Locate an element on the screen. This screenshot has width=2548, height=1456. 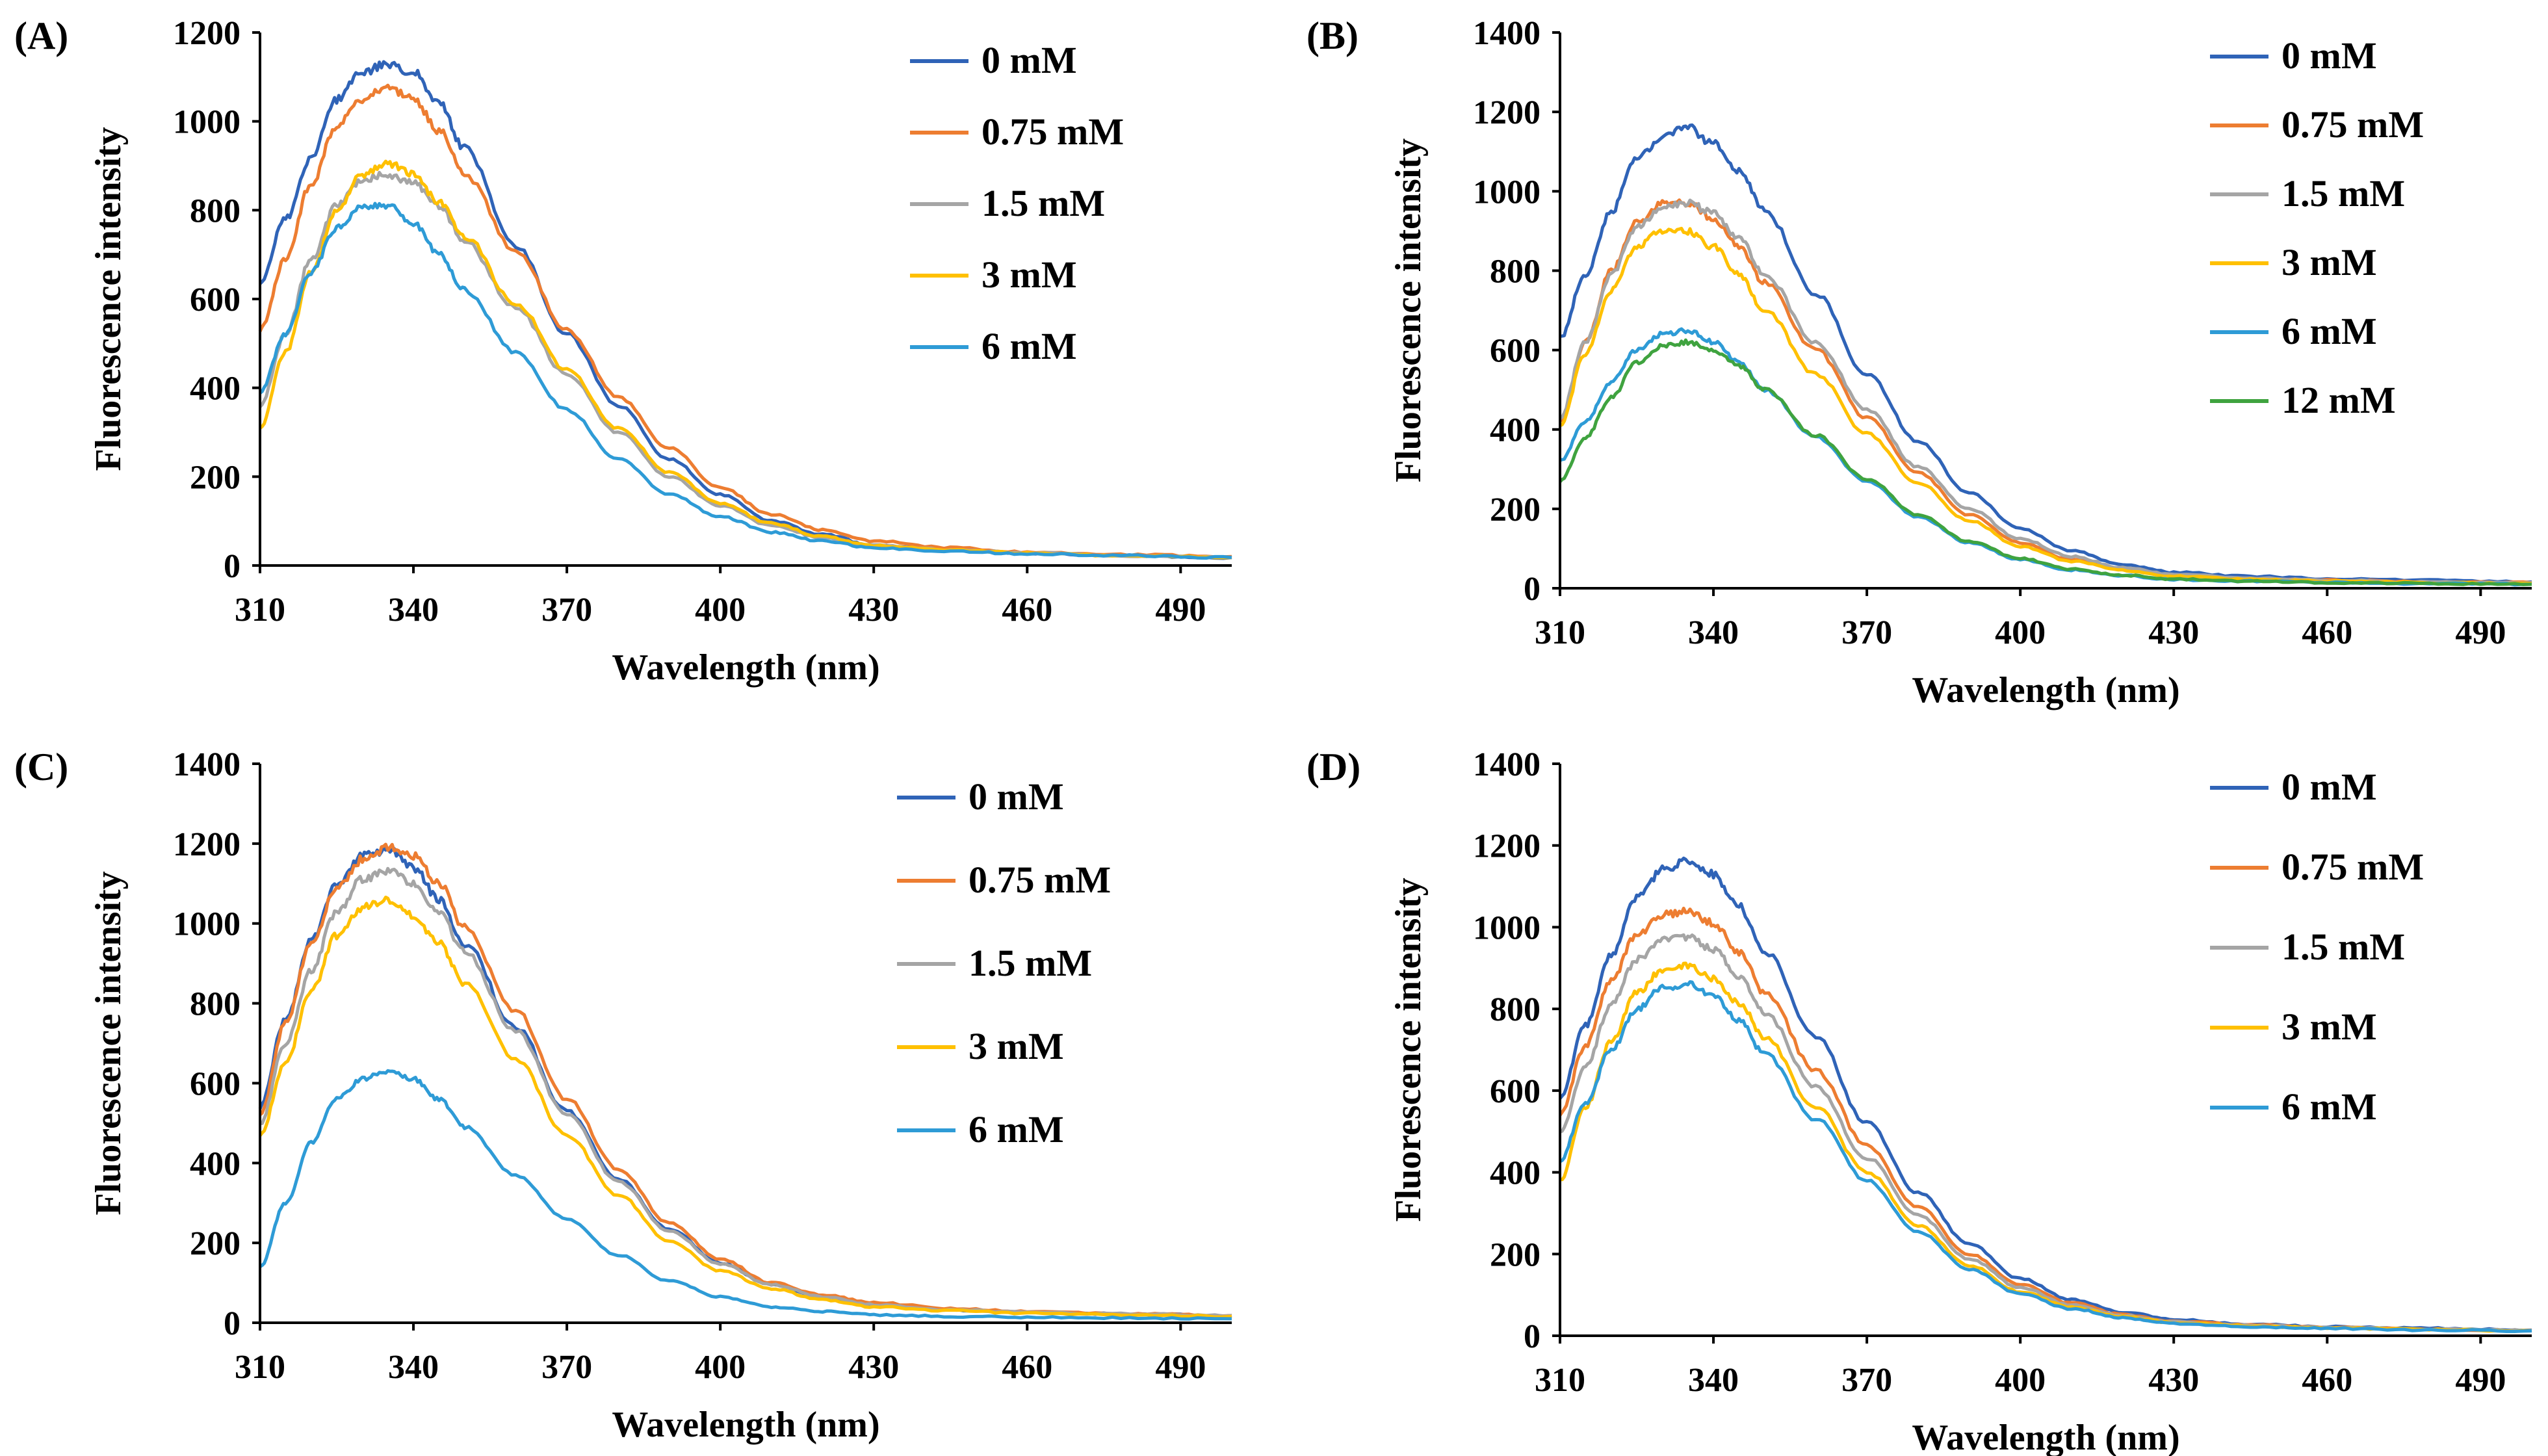
panel-label: (D) is located at coordinates (1333, 767).